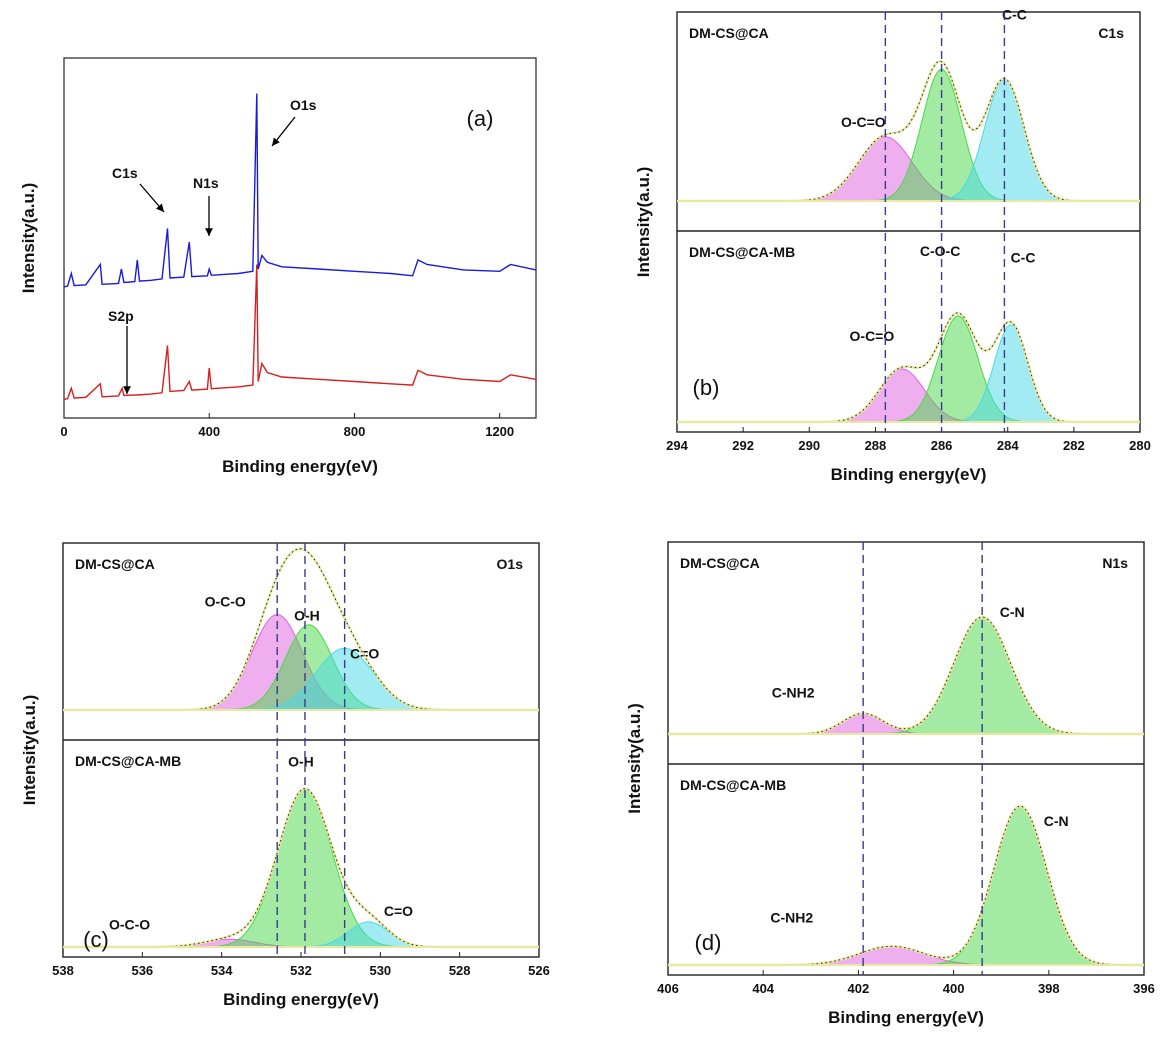  What do you see at coordinates (480, 118) in the screenshot?
I see `panel-label: (a)` at bounding box center [480, 118].